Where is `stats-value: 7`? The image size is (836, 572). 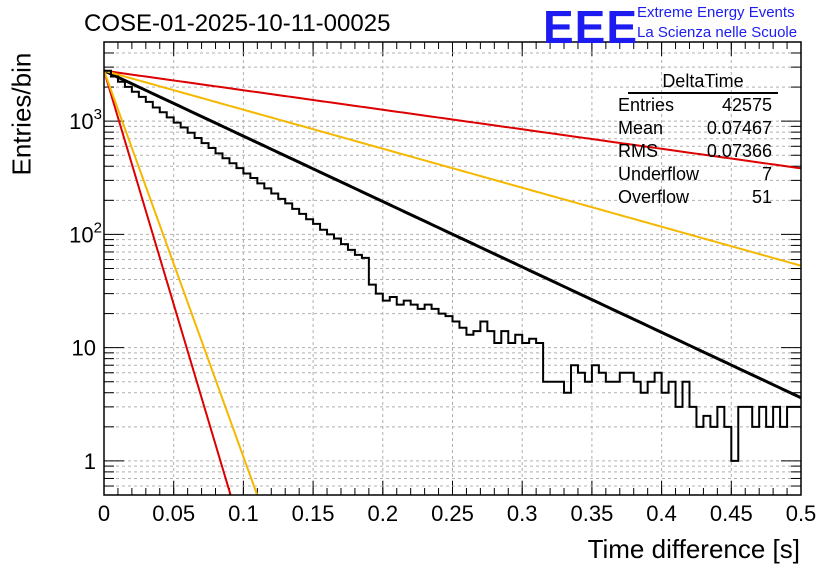 stats-value: 7 is located at coordinates (766, 174).